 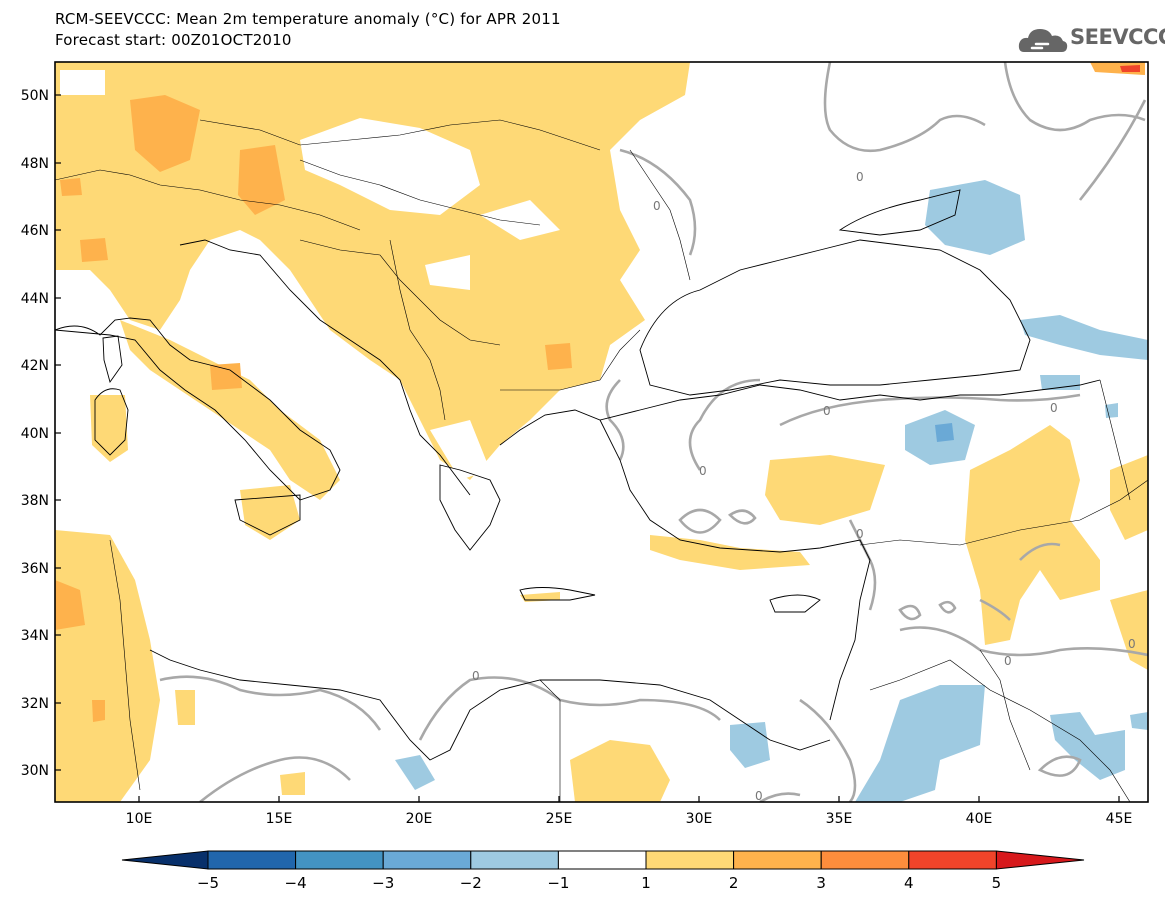 What do you see at coordinates (603, 871) in the screenshot?
I see `colorbar: −5 −4 −3 −2 −1 1 2 3 4 5` at bounding box center [603, 871].